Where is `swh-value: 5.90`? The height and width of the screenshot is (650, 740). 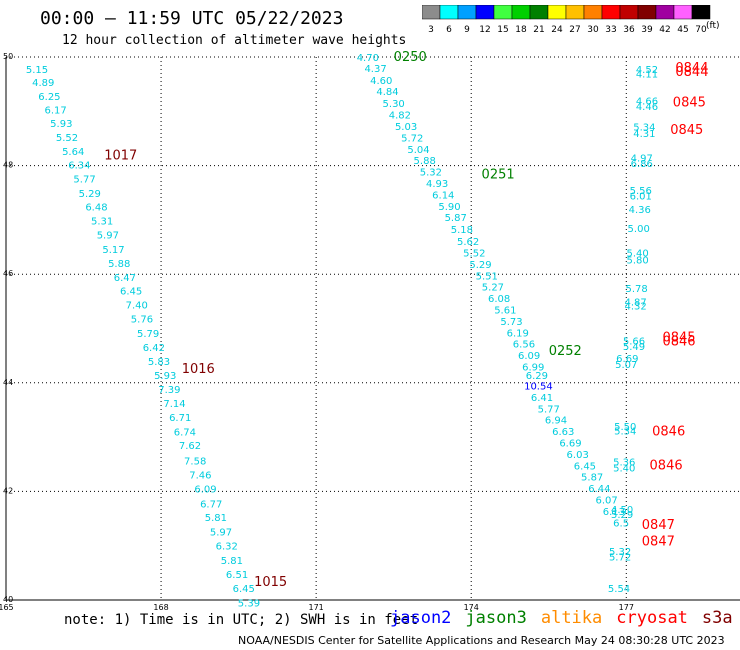
swh-value: 5.90 is located at coordinates (449, 207).